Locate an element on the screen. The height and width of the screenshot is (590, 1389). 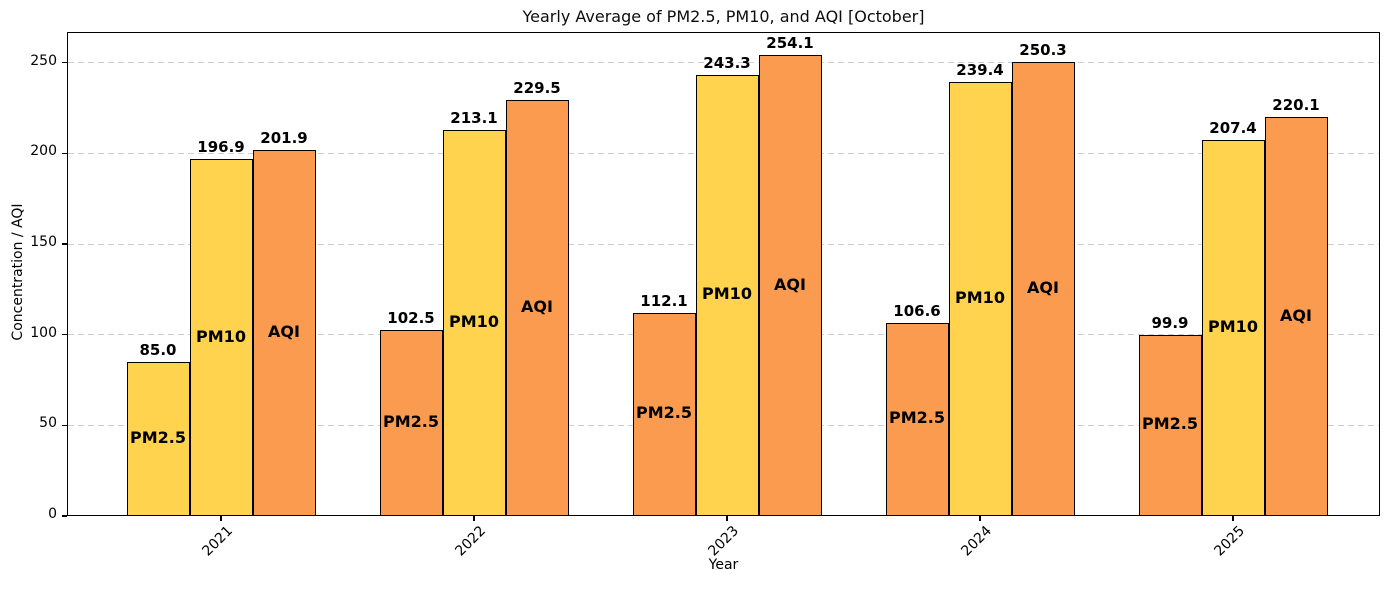
bar-aqi-2023 is located at coordinates (790, 285).